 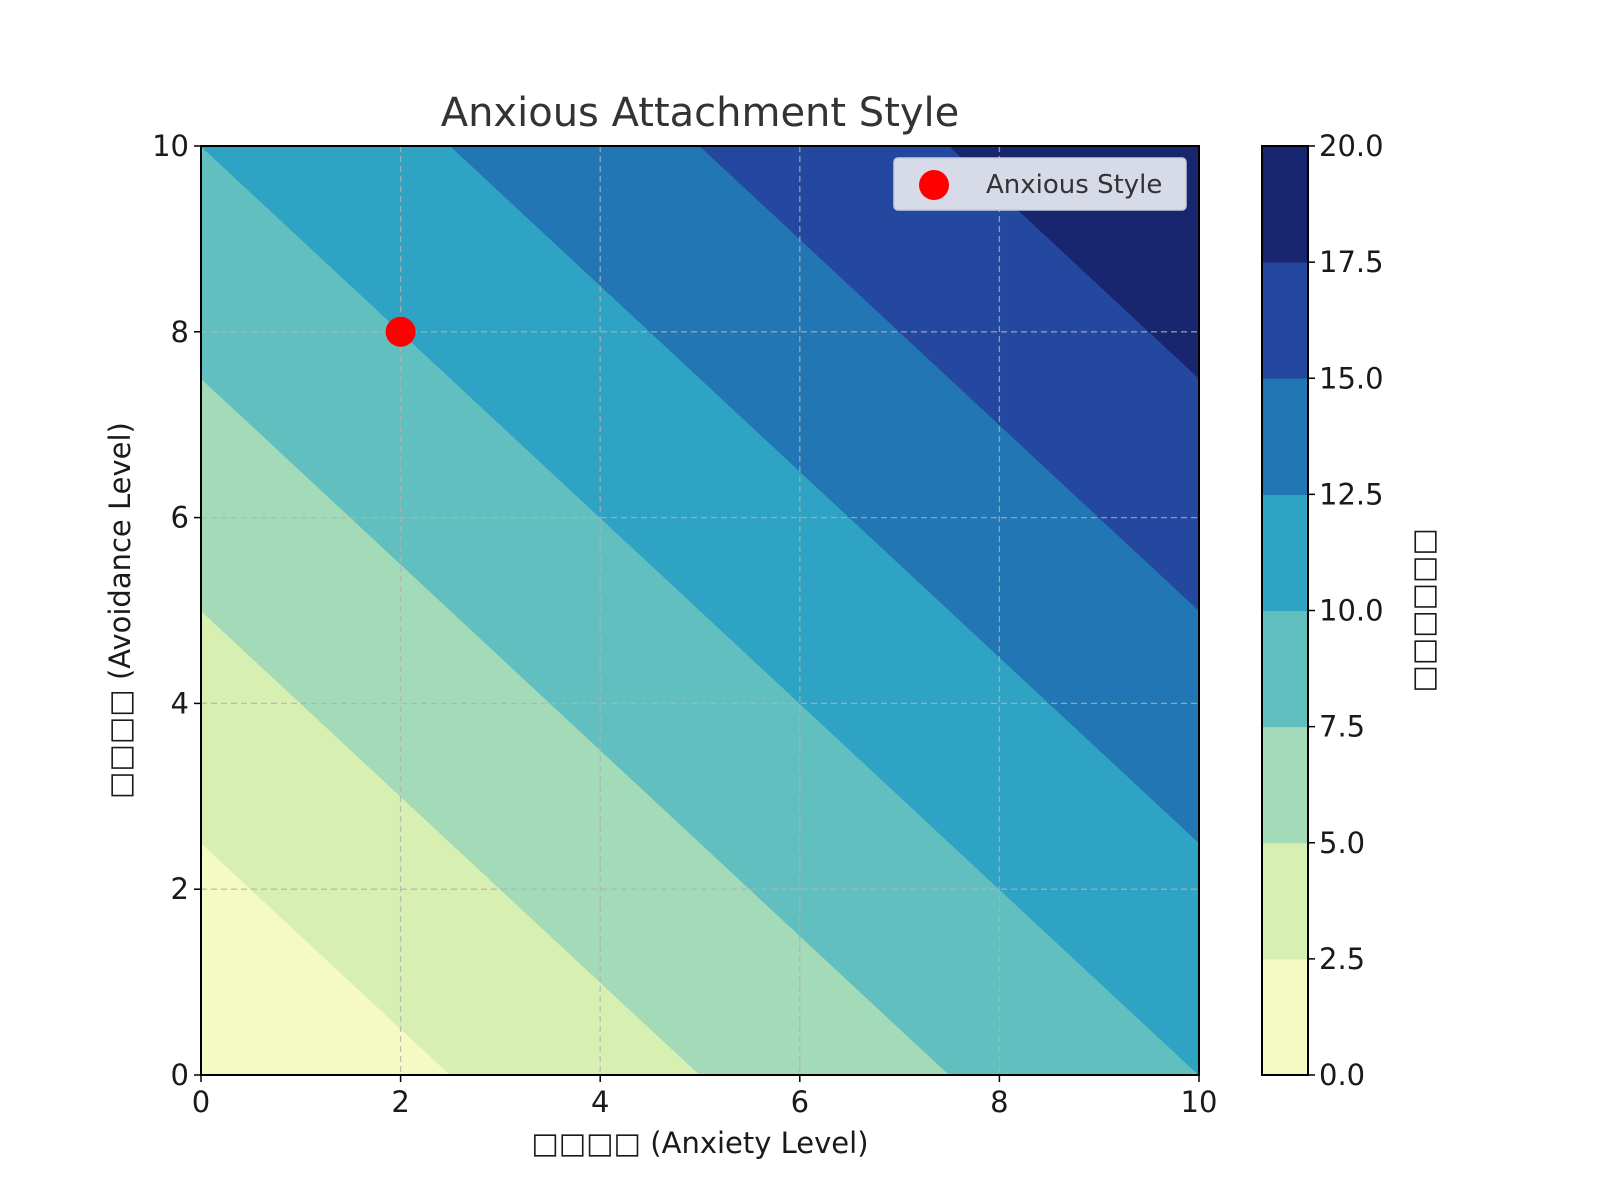 I want to click on legend: Anxious Style, so click(x=1040, y=184).